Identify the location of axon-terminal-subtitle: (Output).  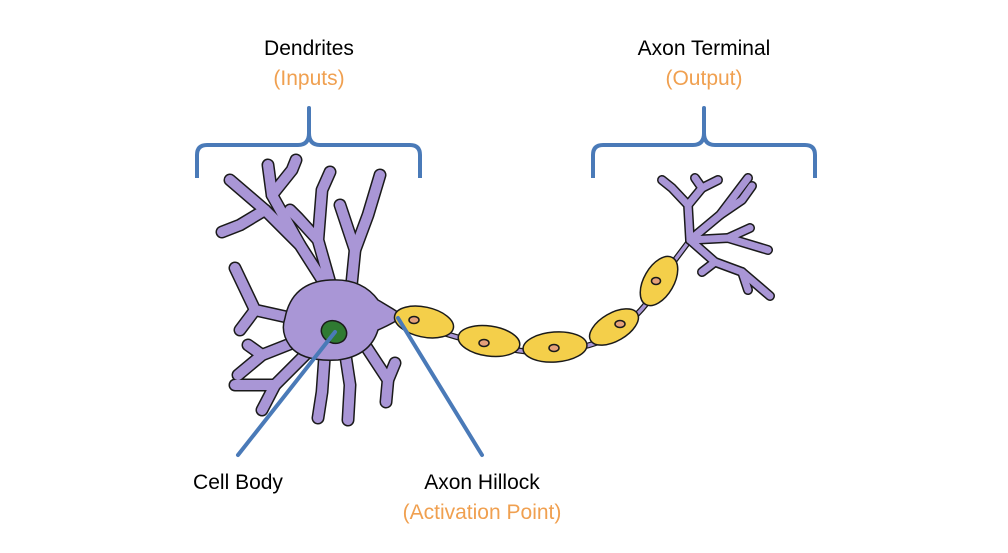
(704, 78).